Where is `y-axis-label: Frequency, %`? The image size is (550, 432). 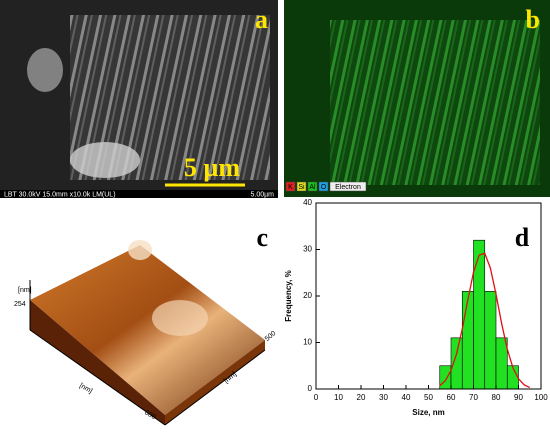 y-axis-label: Frequency, % is located at coordinates (288, 295).